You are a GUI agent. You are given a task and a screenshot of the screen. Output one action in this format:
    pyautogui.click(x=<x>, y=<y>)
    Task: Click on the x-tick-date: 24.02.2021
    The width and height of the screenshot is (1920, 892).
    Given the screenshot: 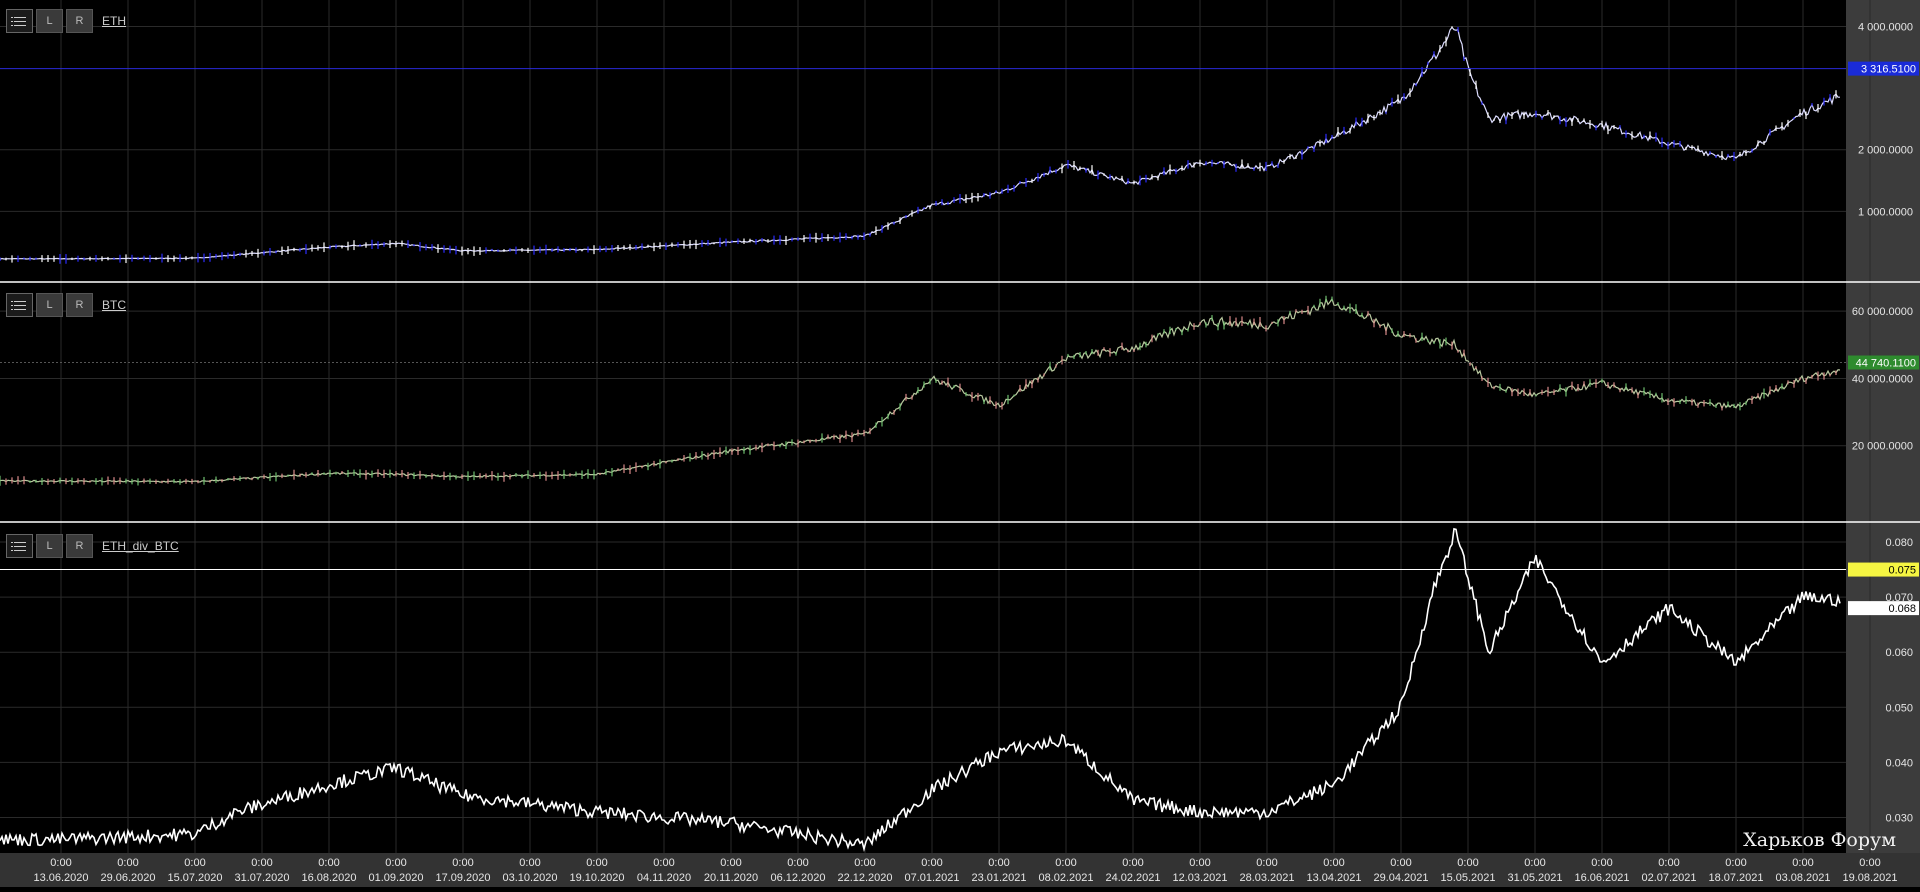 What is the action you would take?
    pyautogui.click(x=1132, y=878)
    